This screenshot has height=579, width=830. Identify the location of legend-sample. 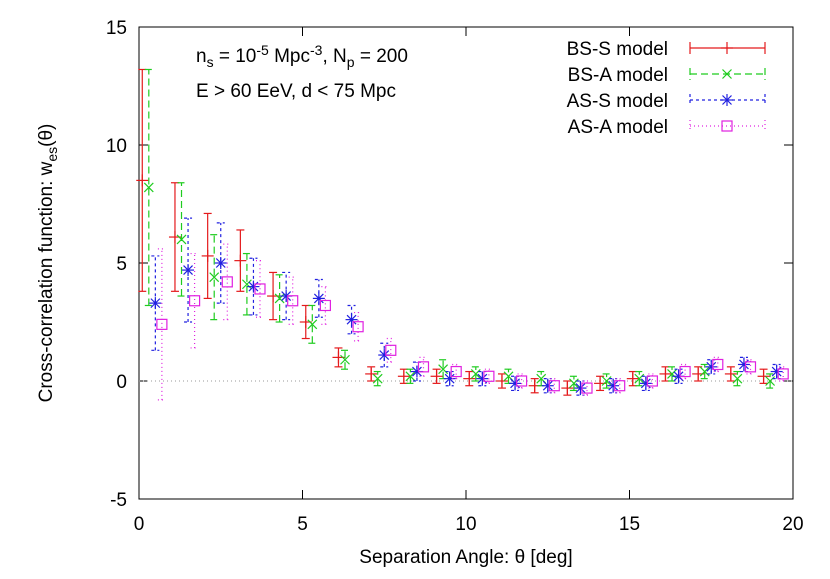
(727, 126).